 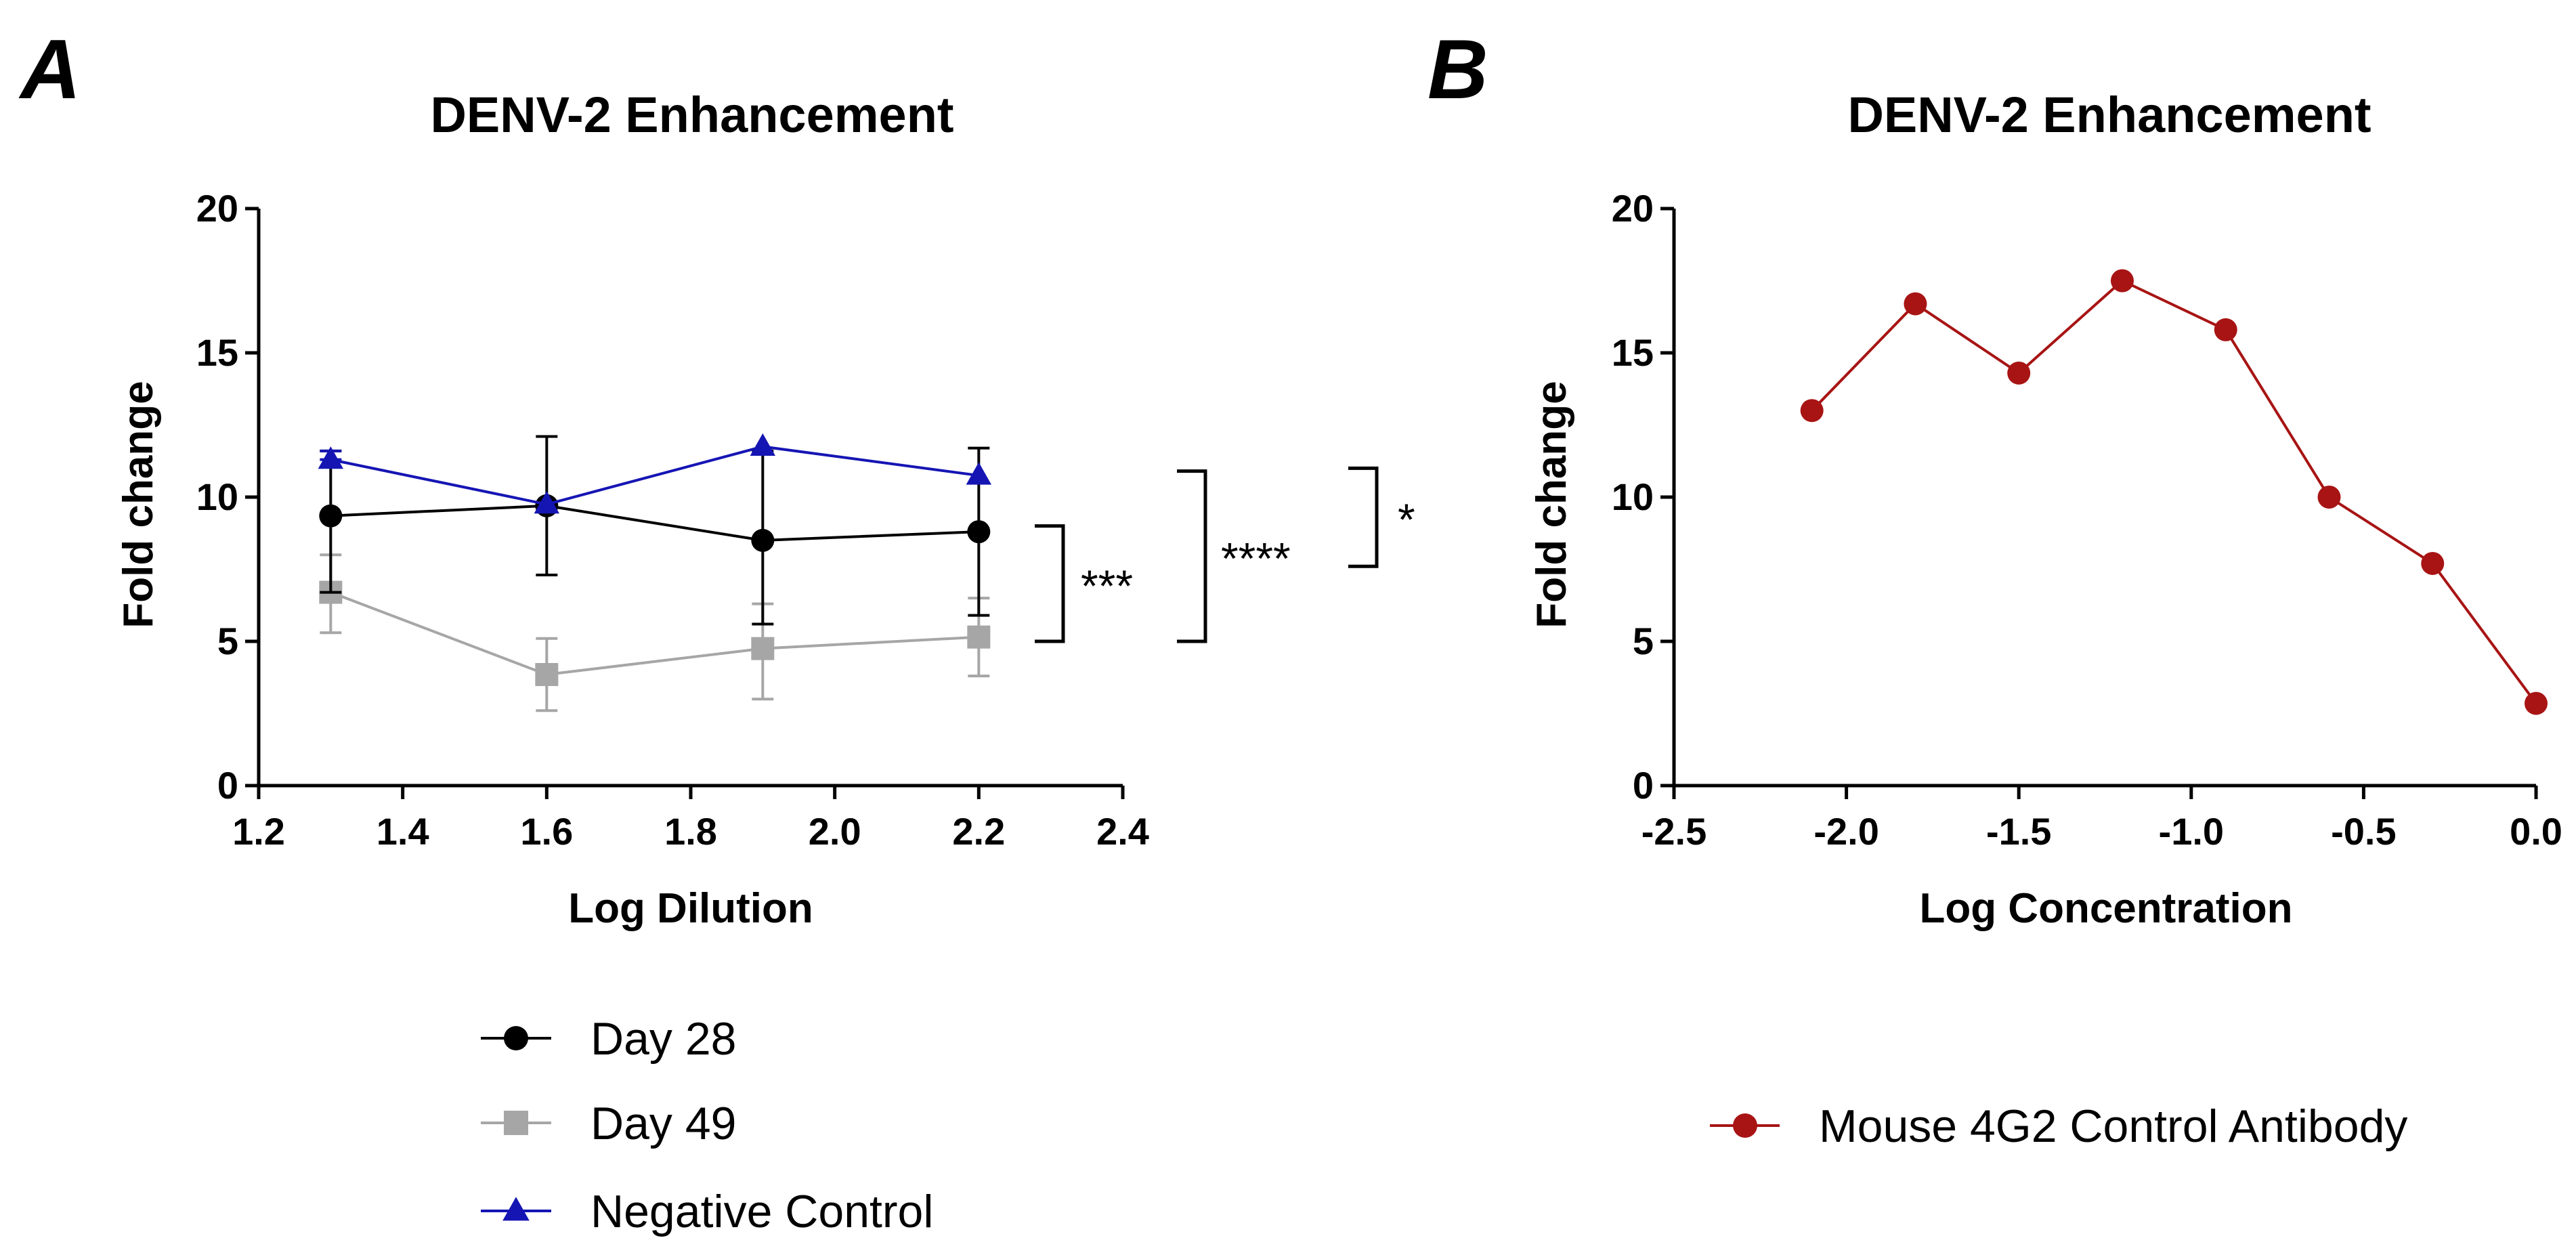 What do you see at coordinates (690, 908) in the screenshot?
I see `panel-a-x-axis-label: Log Dilution` at bounding box center [690, 908].